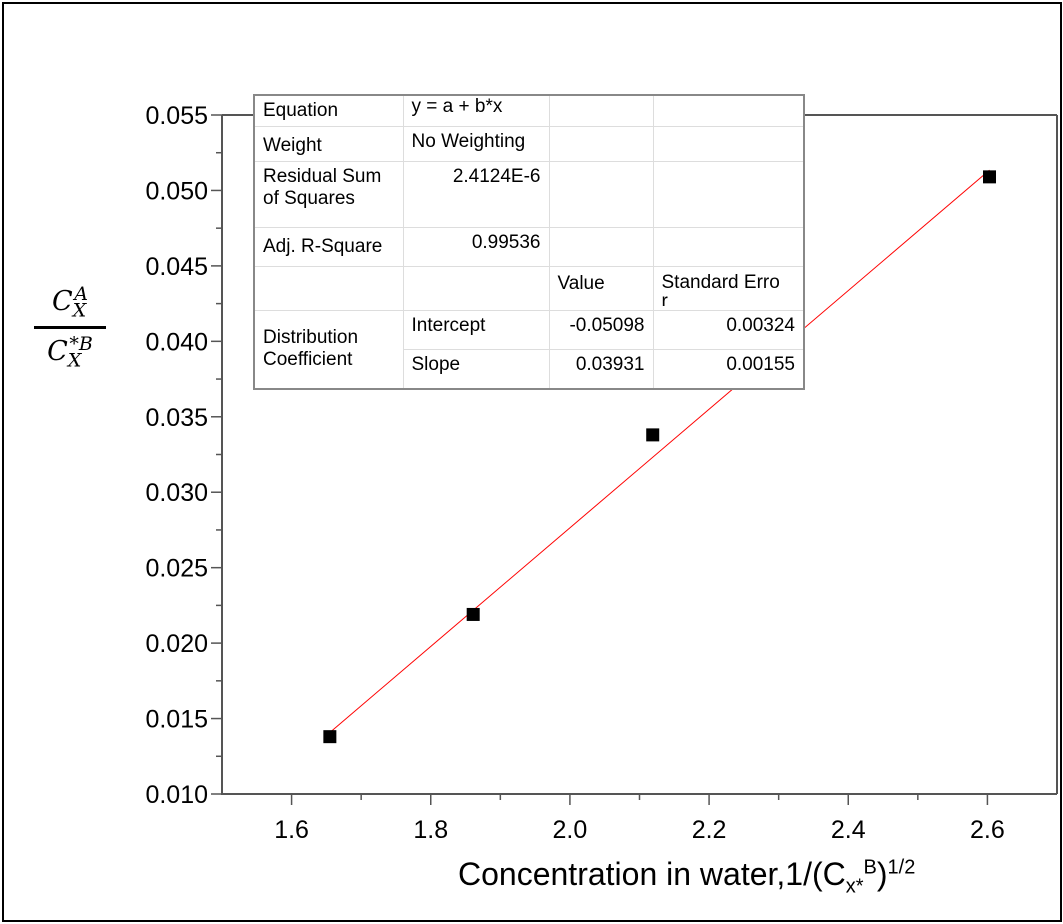  I want to click on x-tick-label: 2.2, so click(709, 830).